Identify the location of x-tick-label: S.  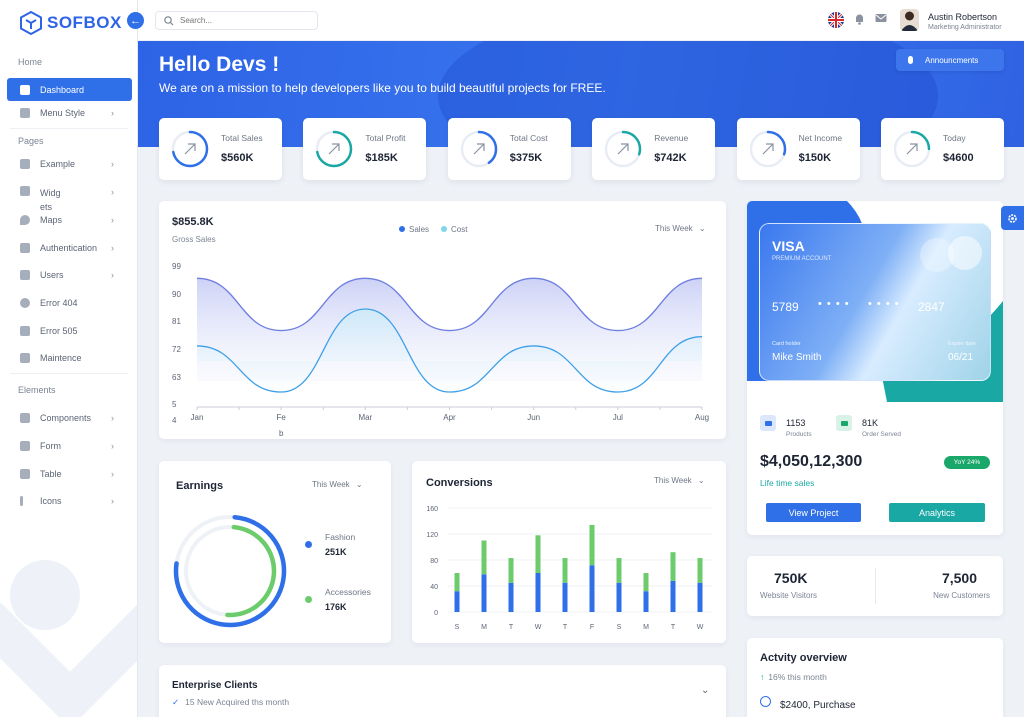
(457, 627).